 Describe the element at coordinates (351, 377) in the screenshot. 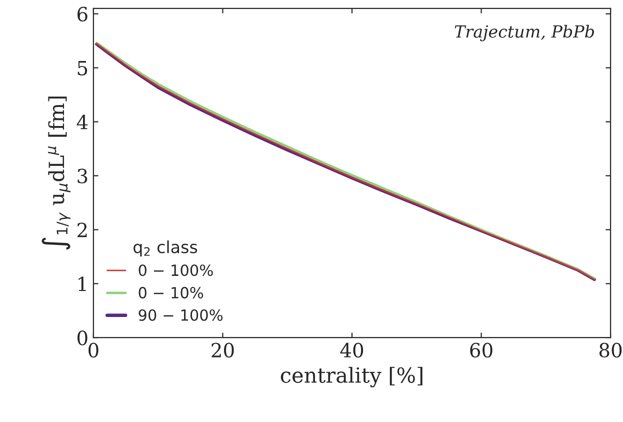

I see `x-axis-title: centrality [%]` at that location.